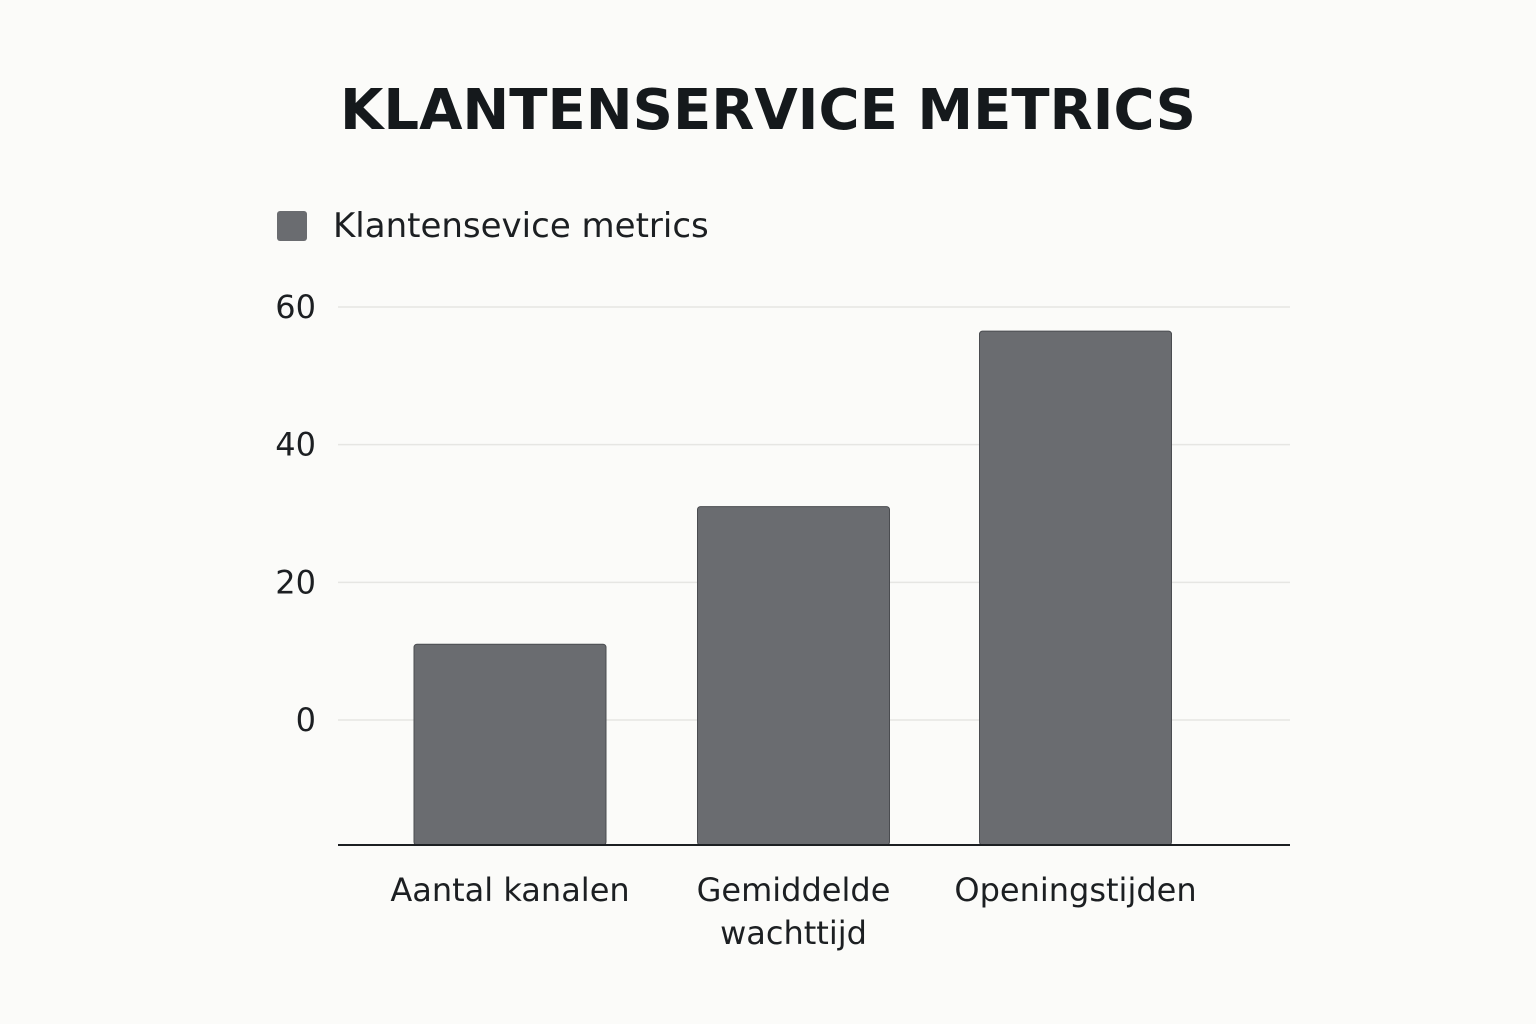 The width and height of the screenshot is (1536, 1024). Describe the element at coordinates (295, 582) in the screenshot. I see `y-tick-label: 20` at that location.